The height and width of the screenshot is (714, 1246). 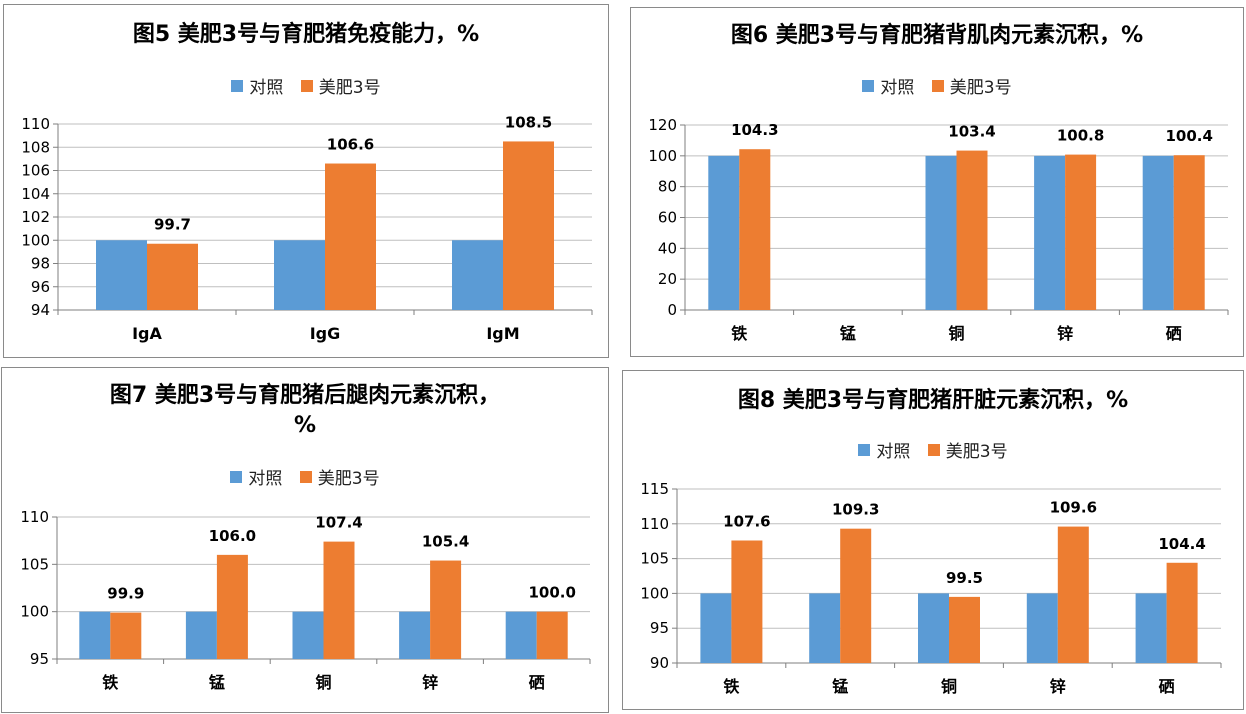 I want to click on x-category-label: IgA, so click(x=147, y=333).